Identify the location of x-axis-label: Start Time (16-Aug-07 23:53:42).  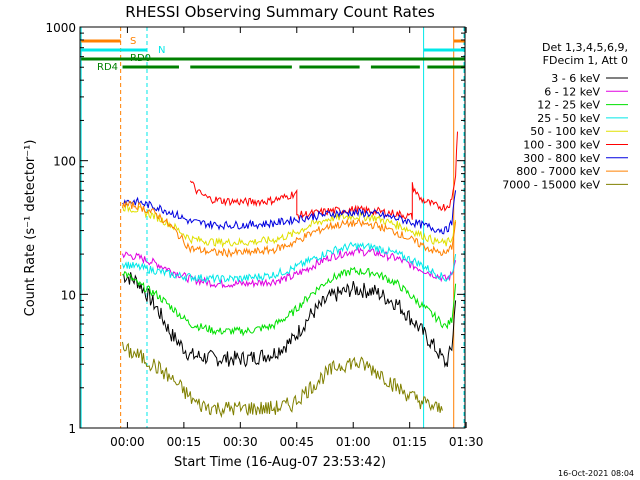
(280, 462).